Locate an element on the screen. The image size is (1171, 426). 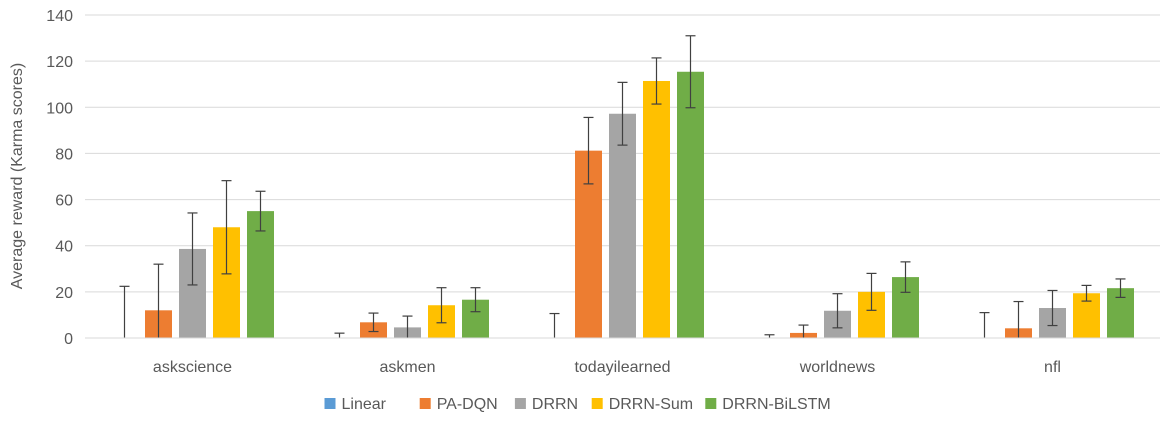
y-tick-label: 0 is located at coordinates (68, 339).